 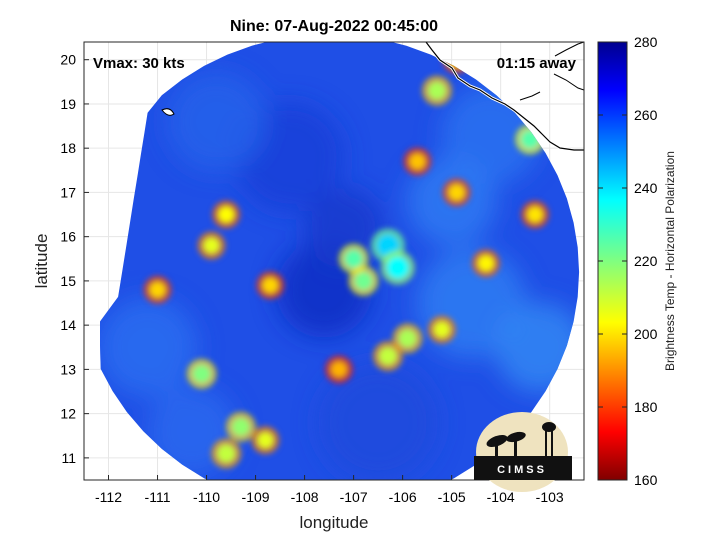 I want to click on y-tick-label: 12, so click(x=68, y=414).